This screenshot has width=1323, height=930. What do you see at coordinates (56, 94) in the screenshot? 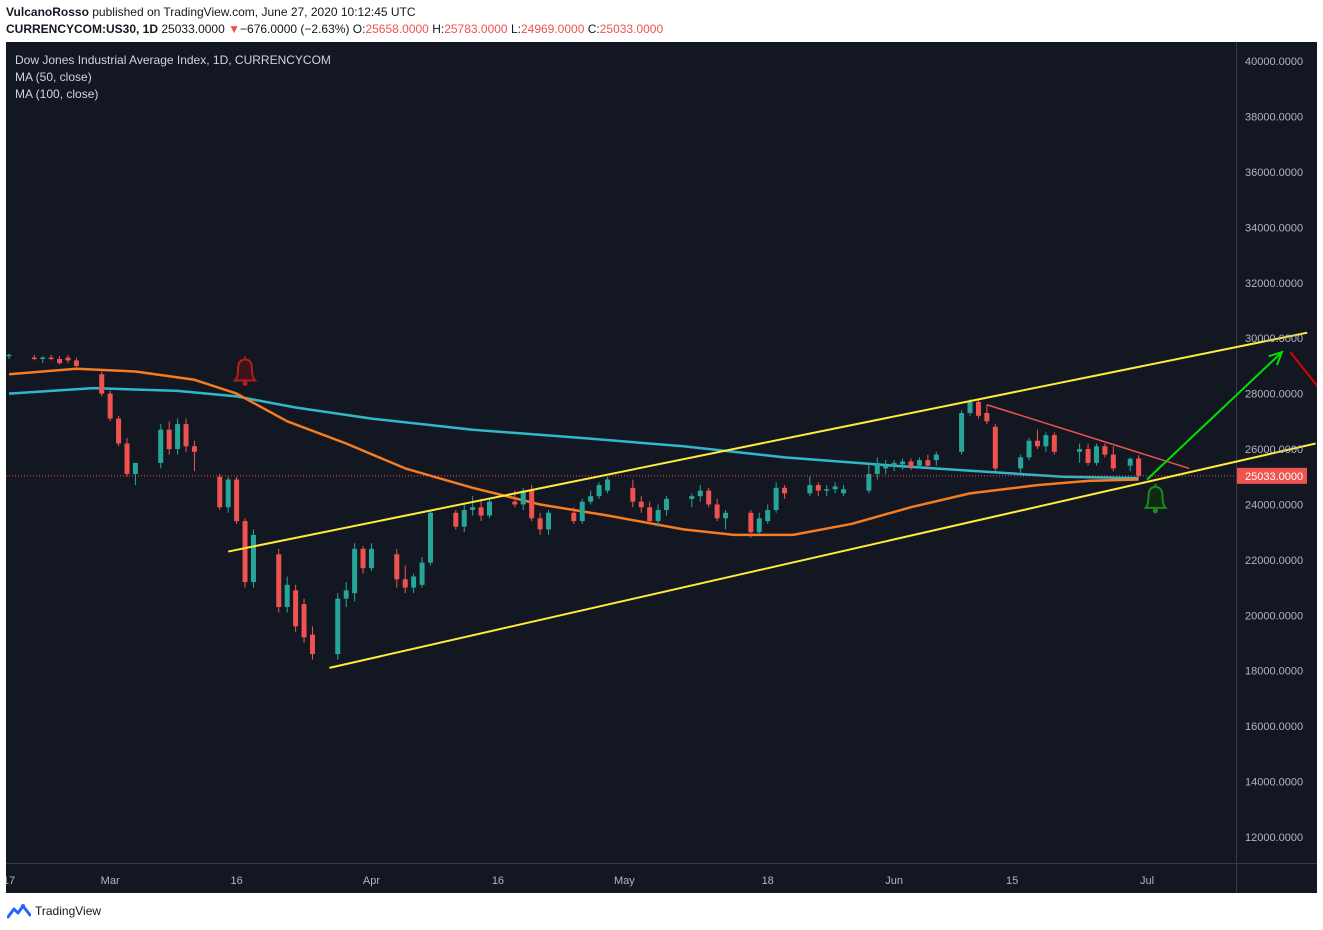
I see `legend-ma100: MA (100, close)` at bounding box center [56, 94].